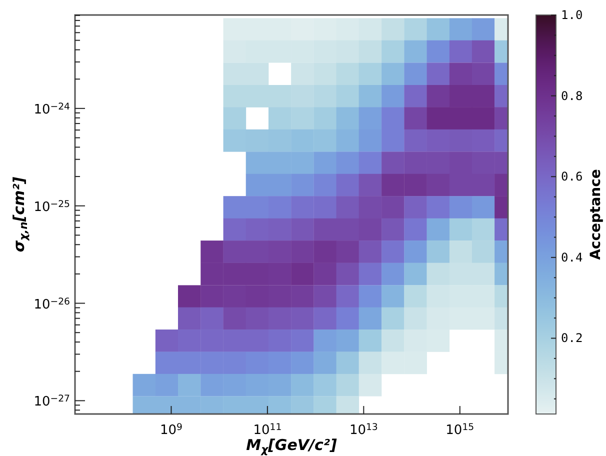 This screenshot has height=456, width=606. What do you see at coordinates (52, 304) in the screenshot?
I see `y-tick-label: 10$^{−26}$` at bounding box center [52, 304].